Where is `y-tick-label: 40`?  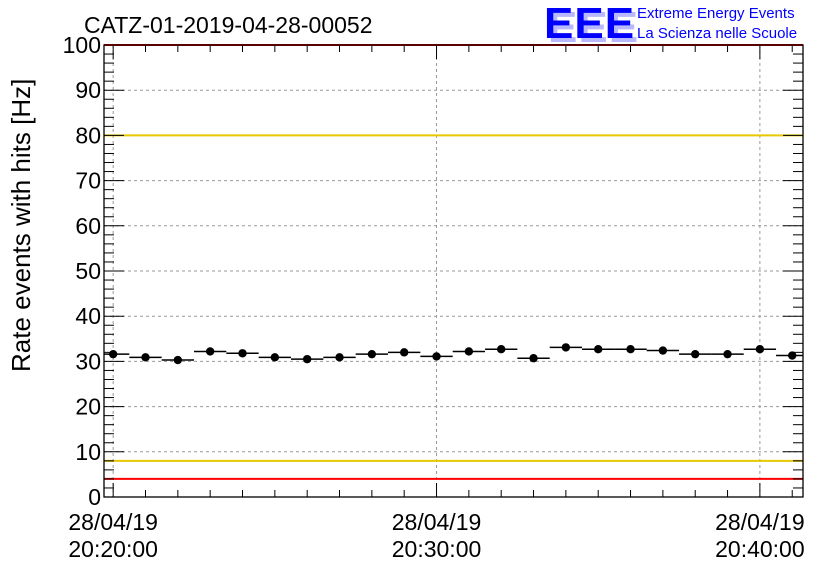
y-tick-label: 40 is located at coordinates (88, 316).